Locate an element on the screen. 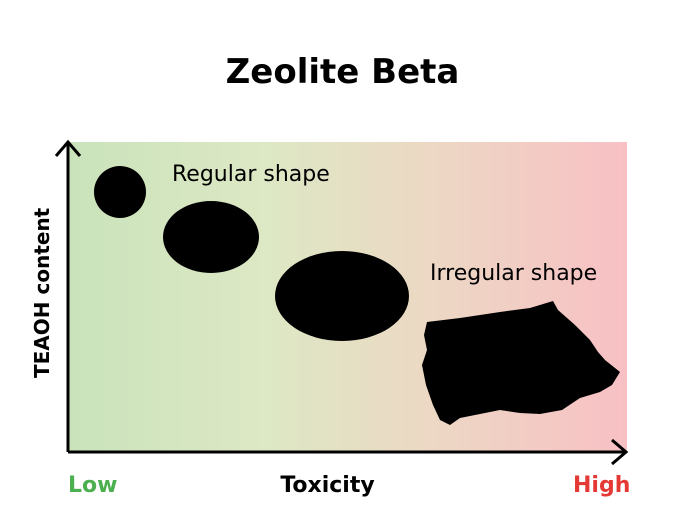 This screenshot has width=685, height=521. diagram-title: Zeolite Beta is located at coordinates (342, 72).